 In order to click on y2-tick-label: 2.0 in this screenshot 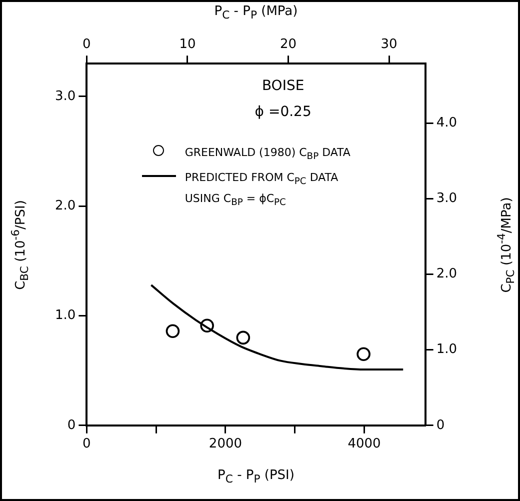, I will do `click(447, 274)`.